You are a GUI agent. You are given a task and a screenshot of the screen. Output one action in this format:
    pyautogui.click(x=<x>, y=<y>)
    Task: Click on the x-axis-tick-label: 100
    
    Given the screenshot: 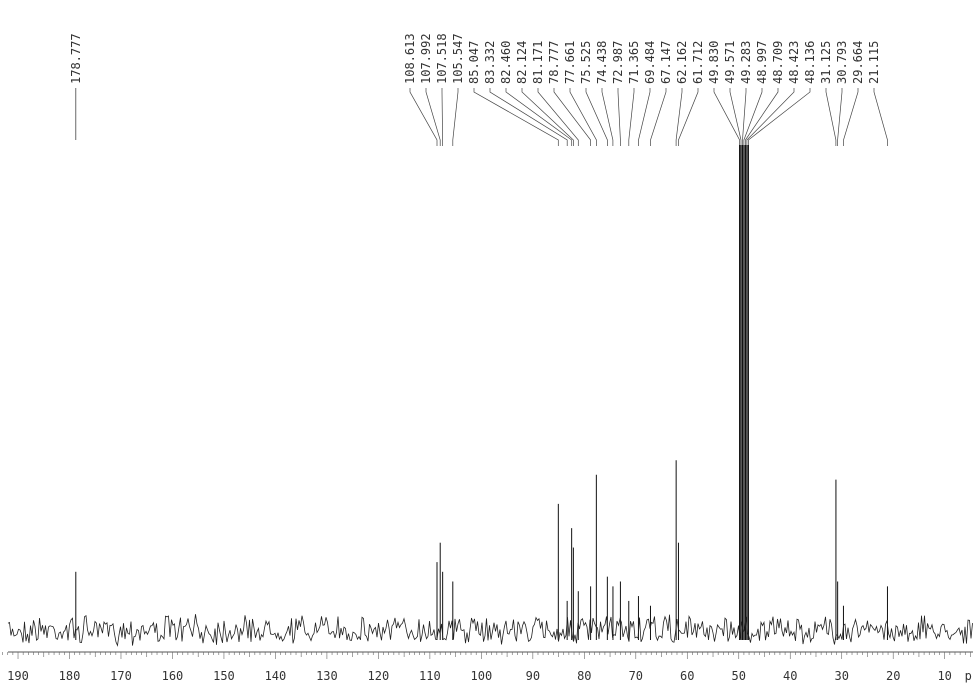 What is the action you would take?
    pyautogui.click(x=482, y=676)
    